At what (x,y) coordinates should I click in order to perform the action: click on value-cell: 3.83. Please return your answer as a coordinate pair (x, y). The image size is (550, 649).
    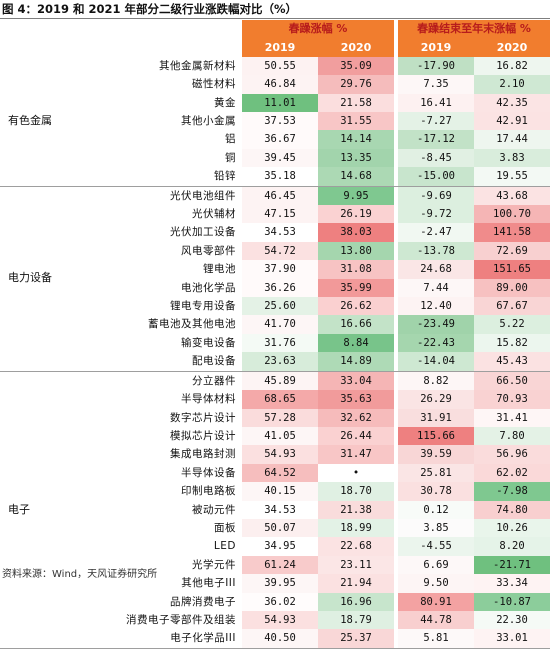
    Looking at the image, I should click on (512, 158).